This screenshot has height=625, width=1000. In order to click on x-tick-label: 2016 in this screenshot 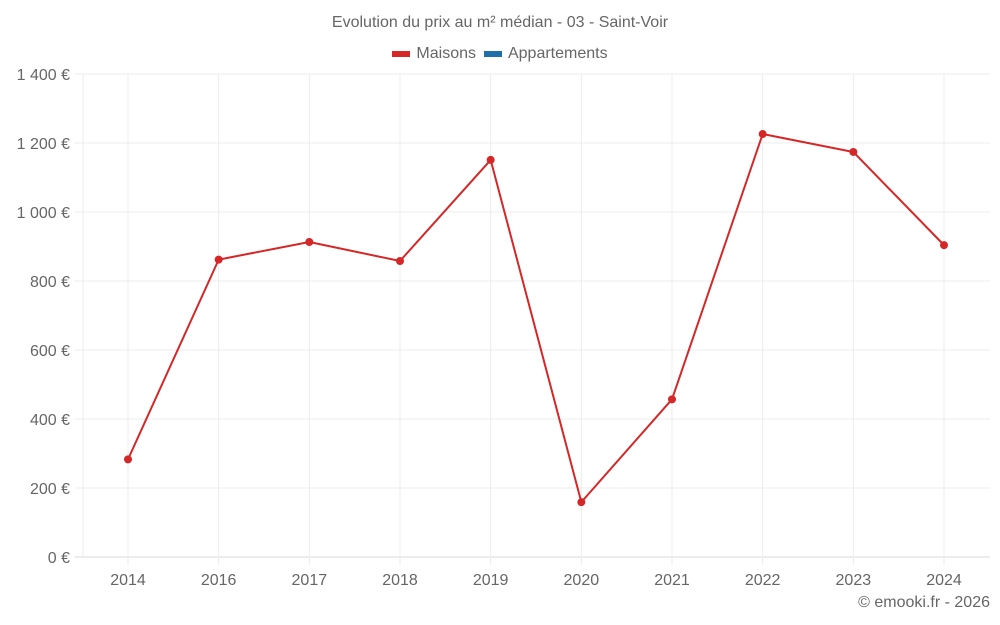, I will do `click(219, 580)`.